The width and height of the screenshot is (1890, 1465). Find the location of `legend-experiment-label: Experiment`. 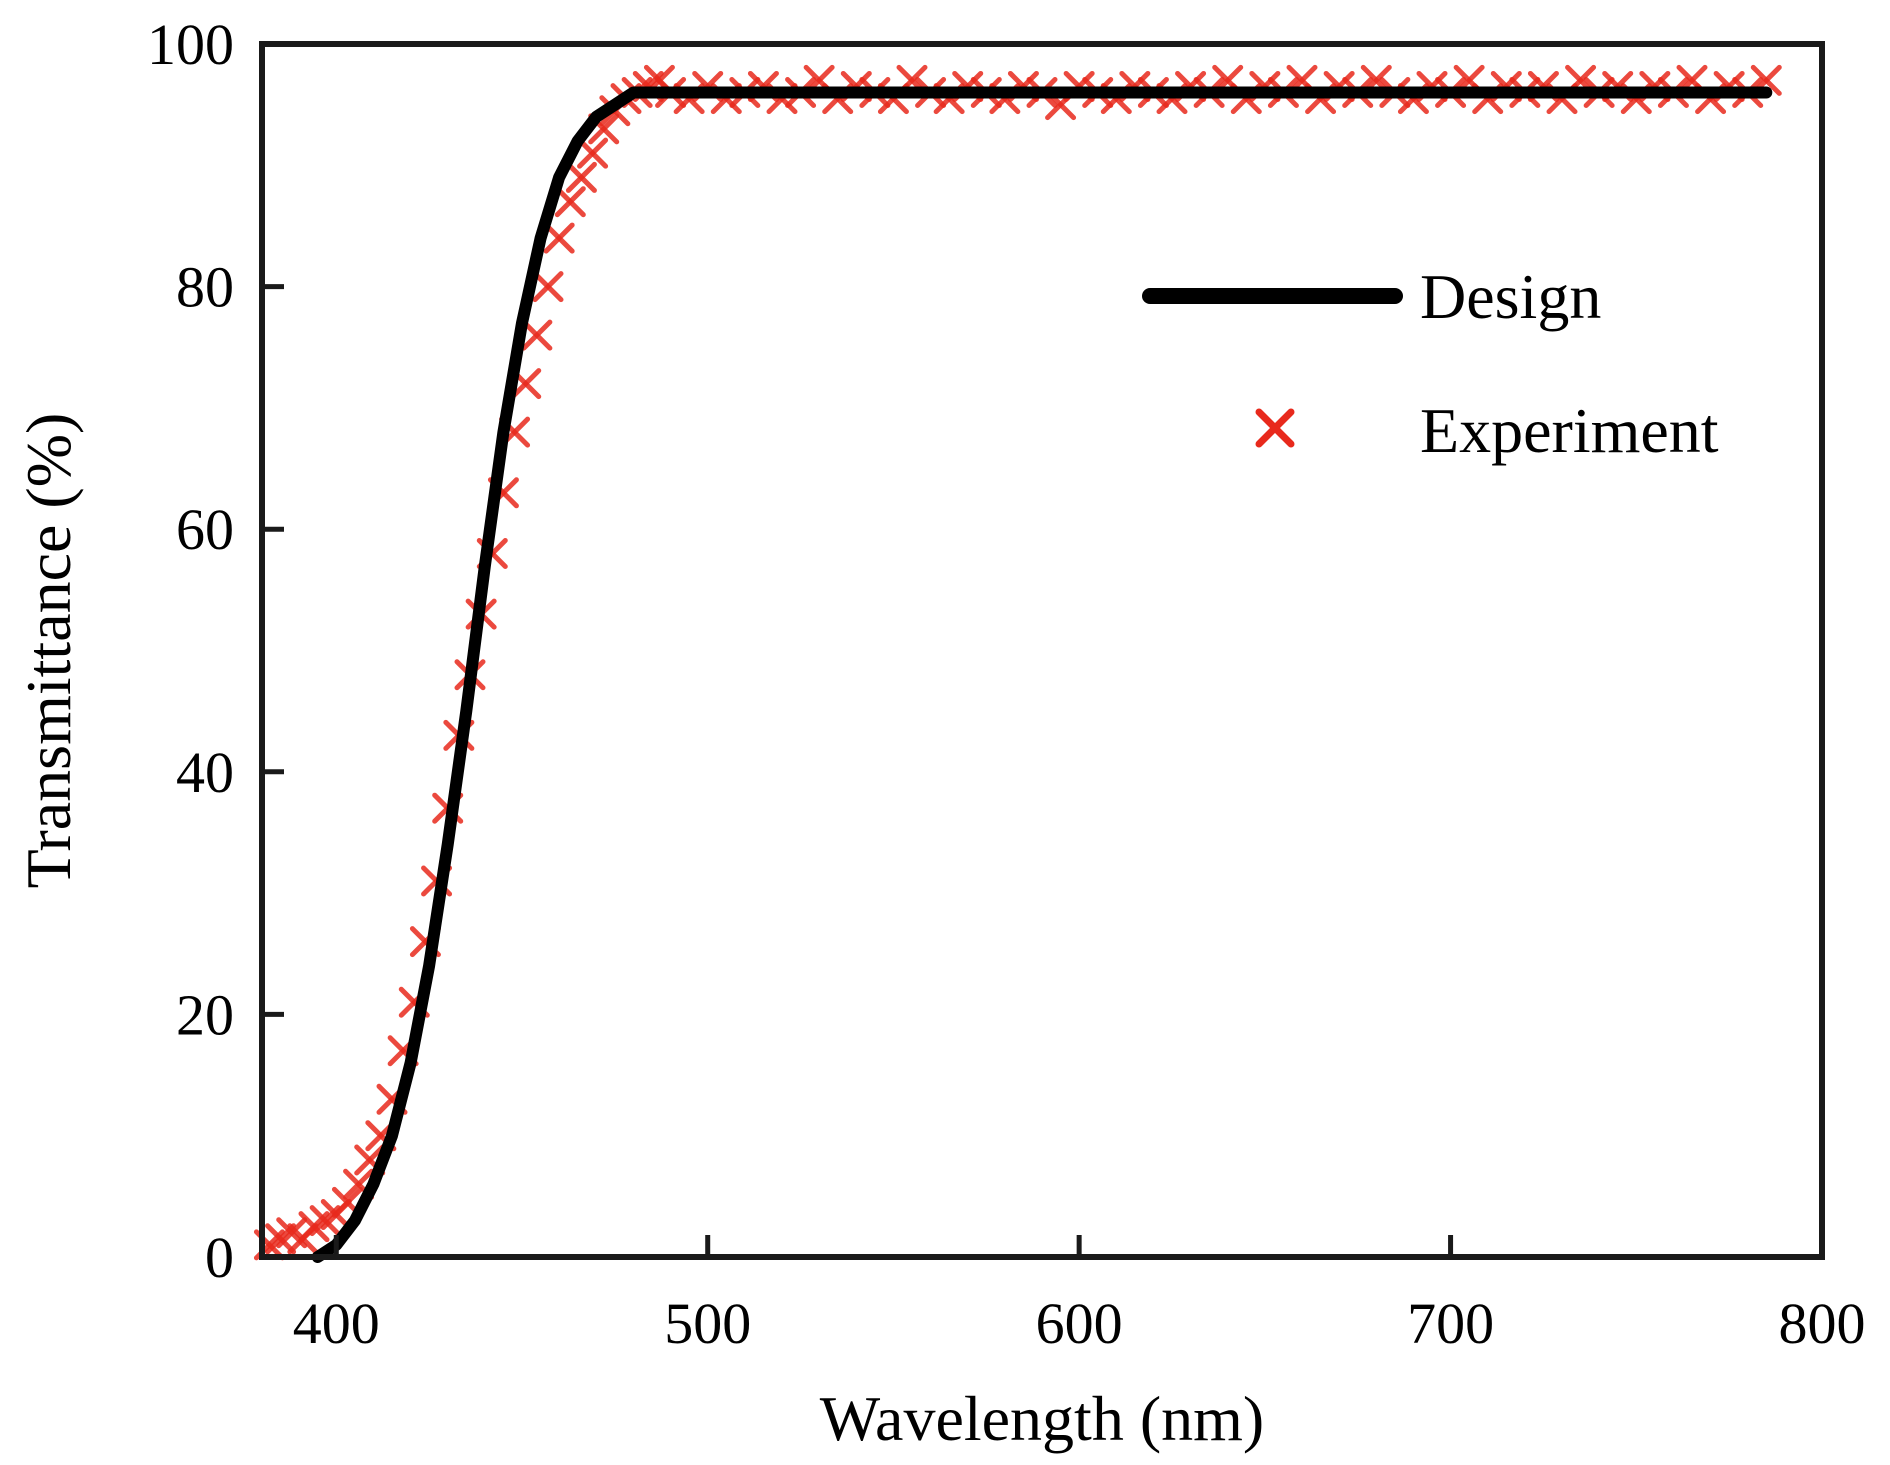

legend-experiment-label: Experiment is located at coordinates (1569, 430).